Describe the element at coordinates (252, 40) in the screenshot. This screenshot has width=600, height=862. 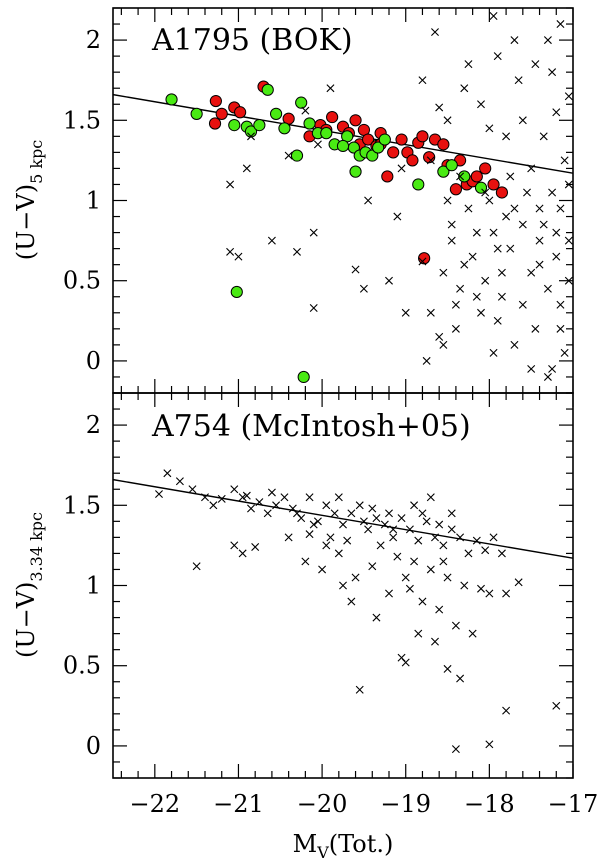
I see `panel-a1795-title: A1795 (BOK)` at that location.